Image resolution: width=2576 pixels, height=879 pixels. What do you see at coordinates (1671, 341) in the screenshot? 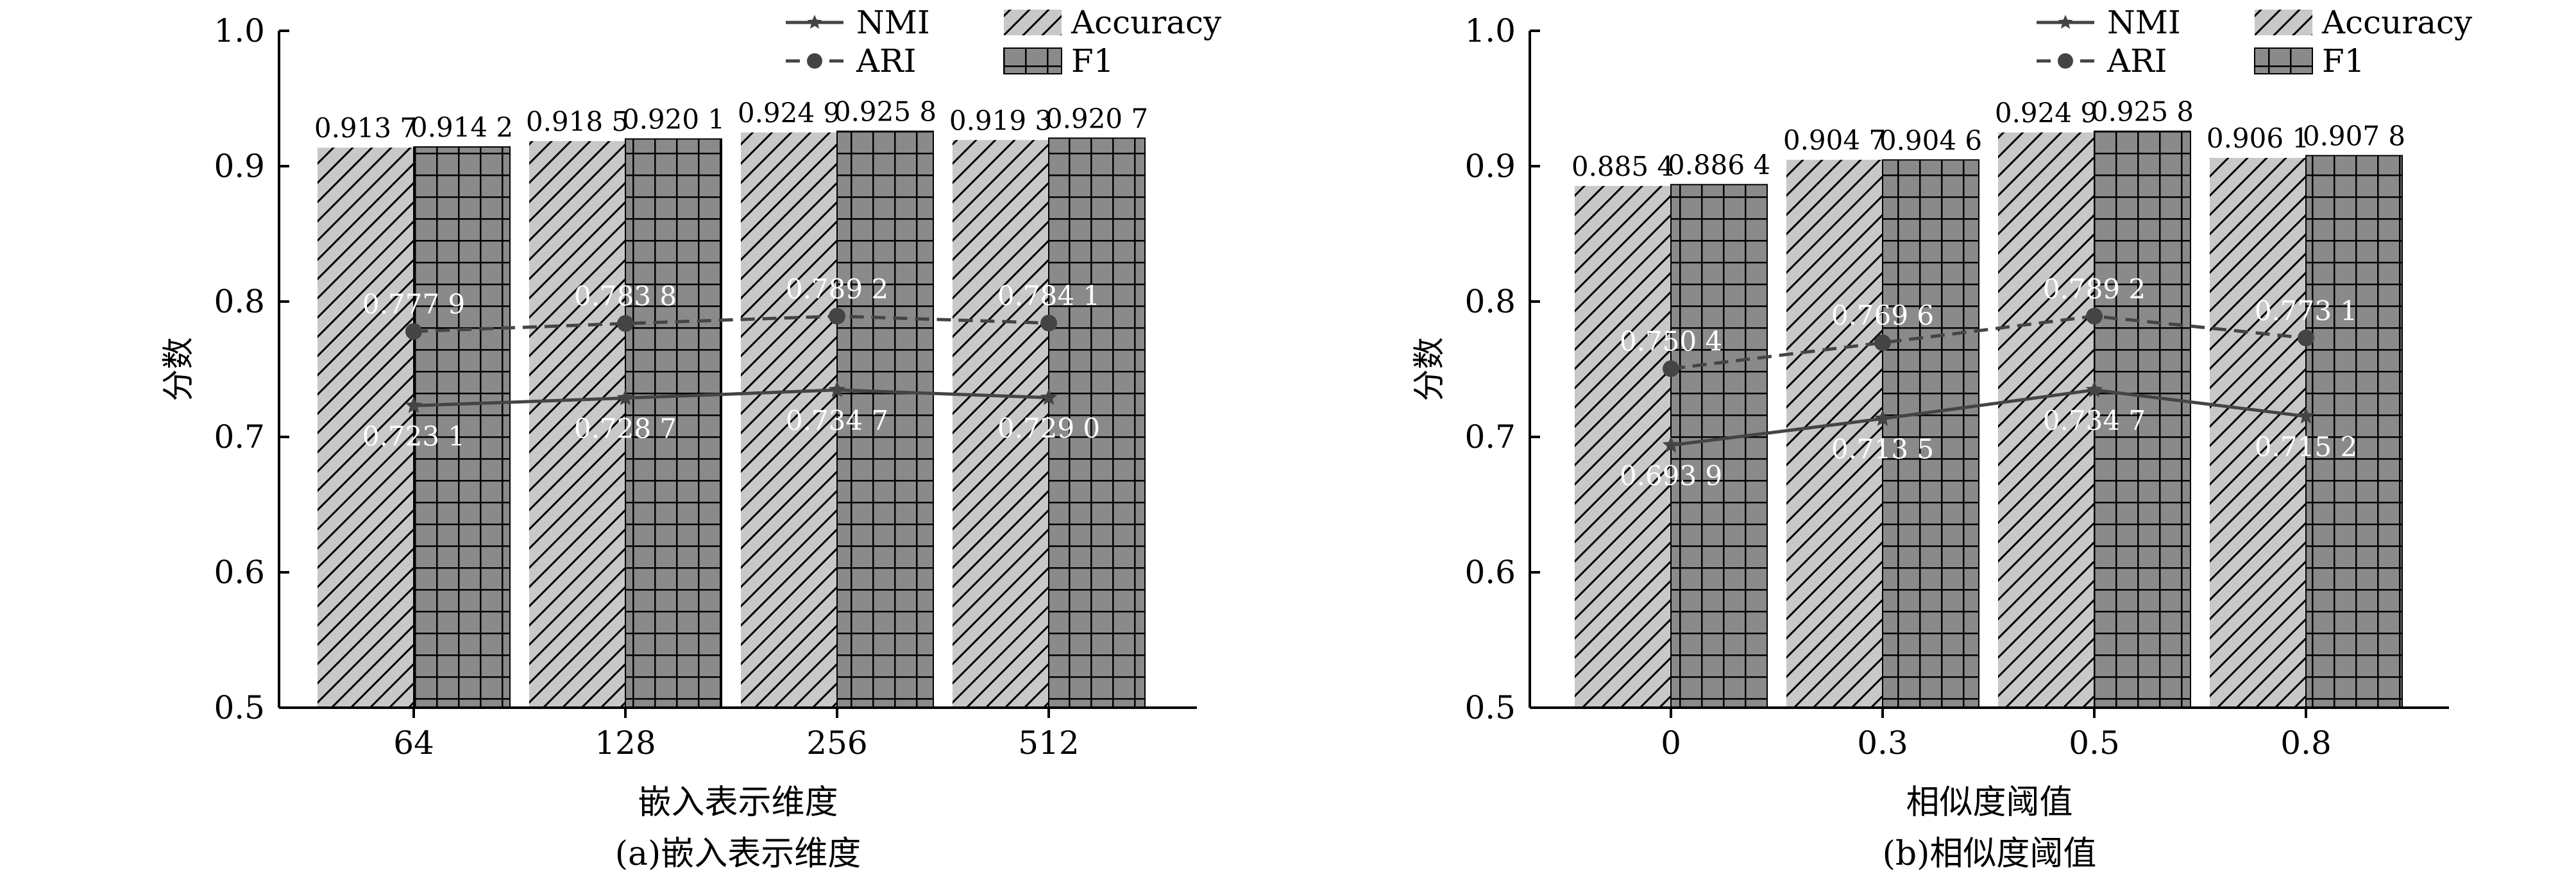
I see `ari-value-label: 0.750 4` at bounding box center [1671, 341].